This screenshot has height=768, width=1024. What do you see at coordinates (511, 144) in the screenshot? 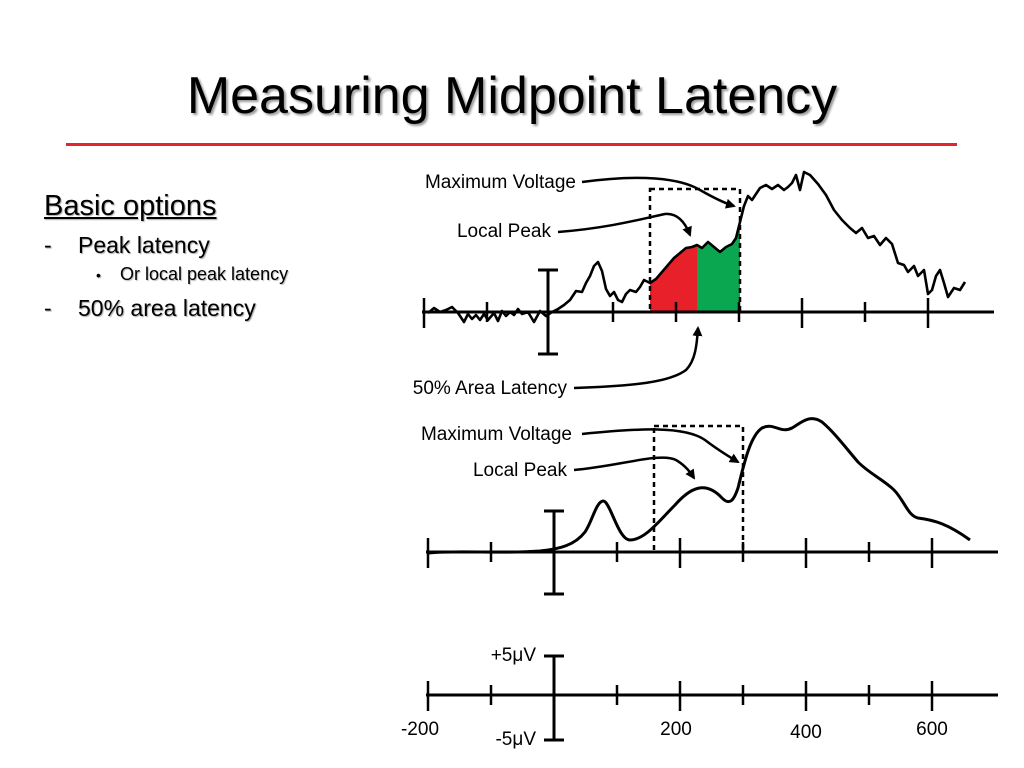
I see `title-divider` at bounding box center [511, 144].